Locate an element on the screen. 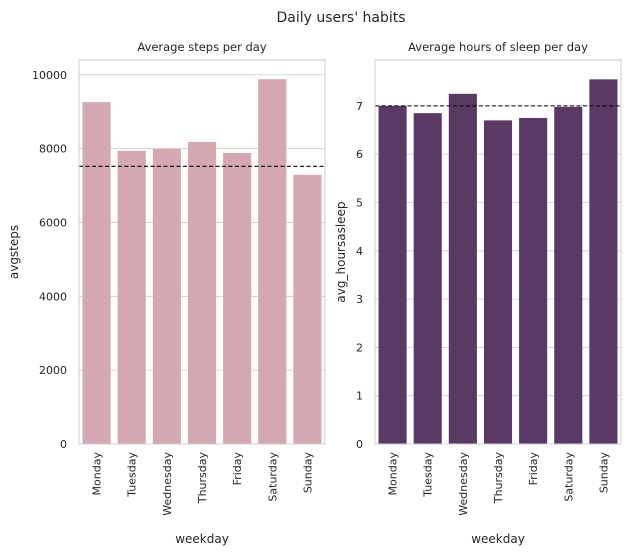  y-axis-label: avgsteps is located at coordinates (14, 252).